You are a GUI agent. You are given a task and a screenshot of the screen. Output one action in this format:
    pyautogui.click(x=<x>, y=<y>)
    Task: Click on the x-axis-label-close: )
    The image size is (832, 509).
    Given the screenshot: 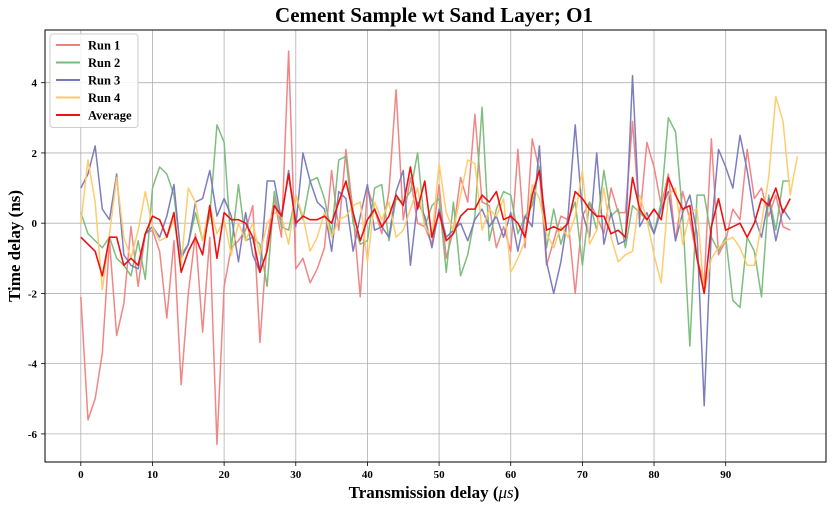 What is the action you would take?
    pyautogui.click(x=517, y=492)
    